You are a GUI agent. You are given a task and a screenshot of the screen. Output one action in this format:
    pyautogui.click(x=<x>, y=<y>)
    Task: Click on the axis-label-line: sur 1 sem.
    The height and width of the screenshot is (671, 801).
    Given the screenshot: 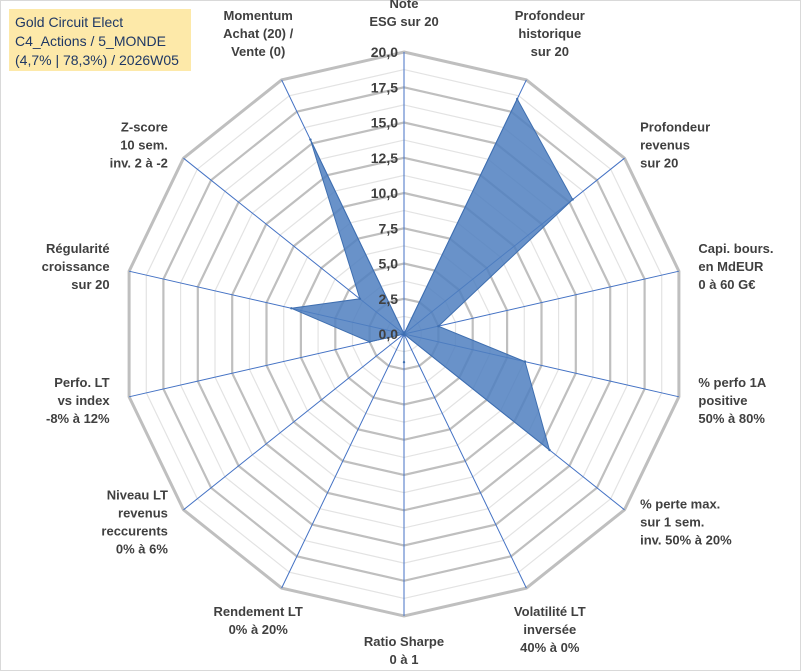 What is the action you would take?
    pyautogui.click(x=672, y=521)
    